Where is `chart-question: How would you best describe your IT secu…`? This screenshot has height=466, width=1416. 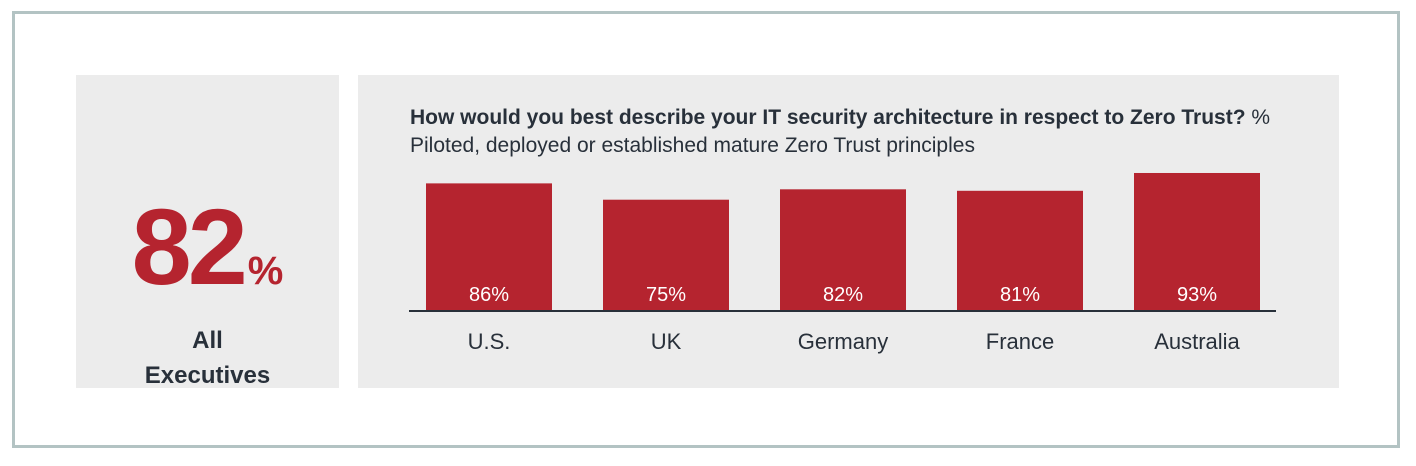
chart-question: How would you best describe your IT secu… is located at coordinates (828, 117).